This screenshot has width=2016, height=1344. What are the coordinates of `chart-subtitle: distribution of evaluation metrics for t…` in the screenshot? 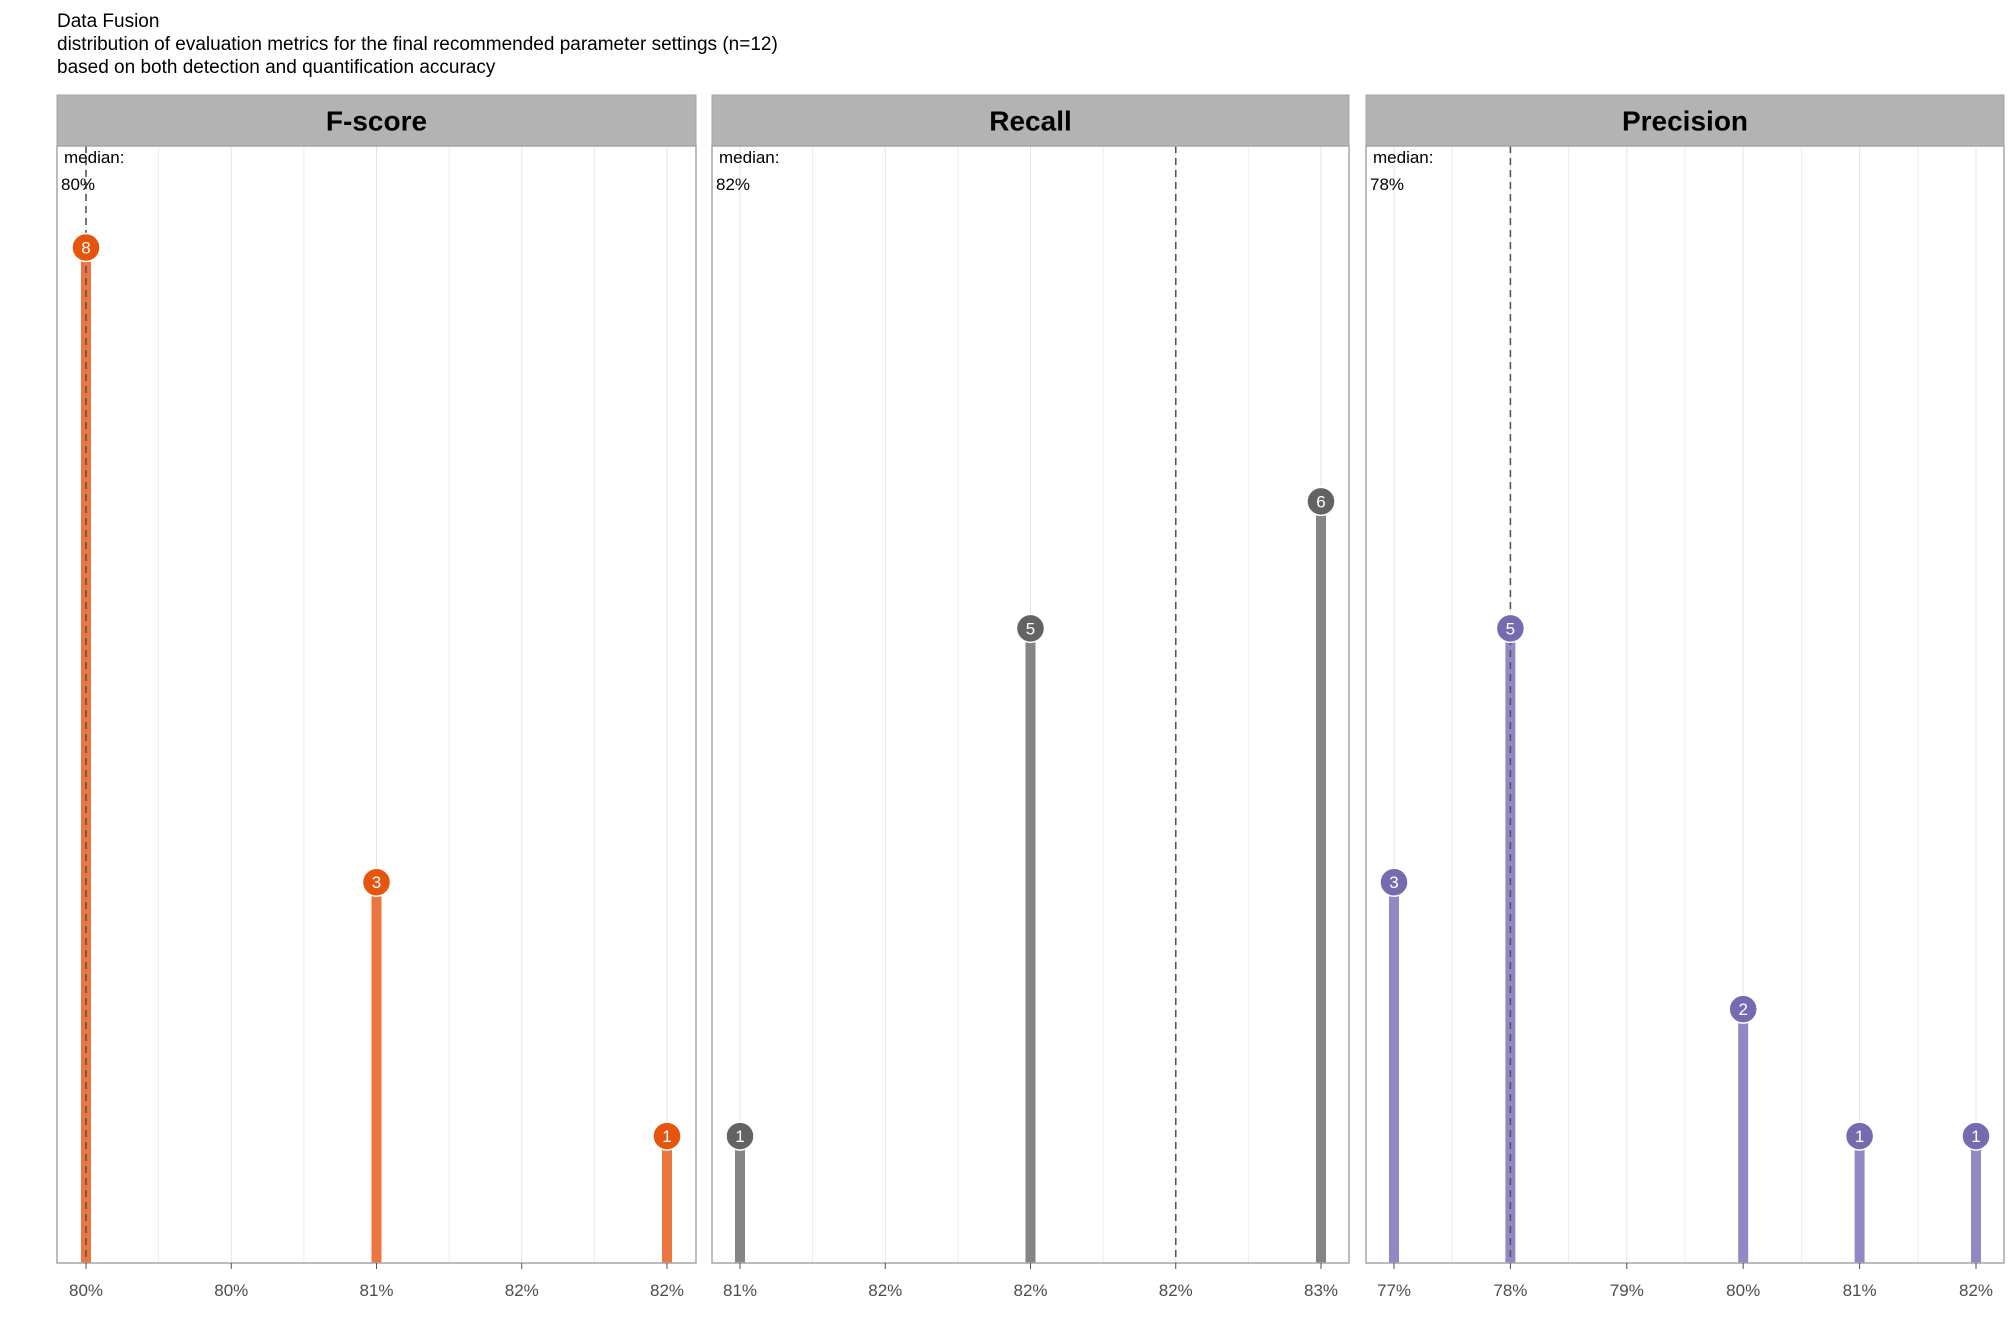 It's located at (417, 44).